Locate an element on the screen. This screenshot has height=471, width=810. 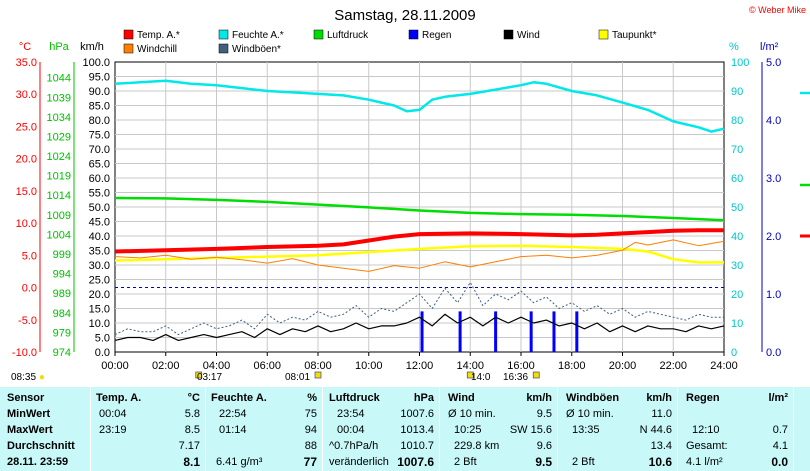
pressure-unit: hPa is located at coordinates (423, 398).